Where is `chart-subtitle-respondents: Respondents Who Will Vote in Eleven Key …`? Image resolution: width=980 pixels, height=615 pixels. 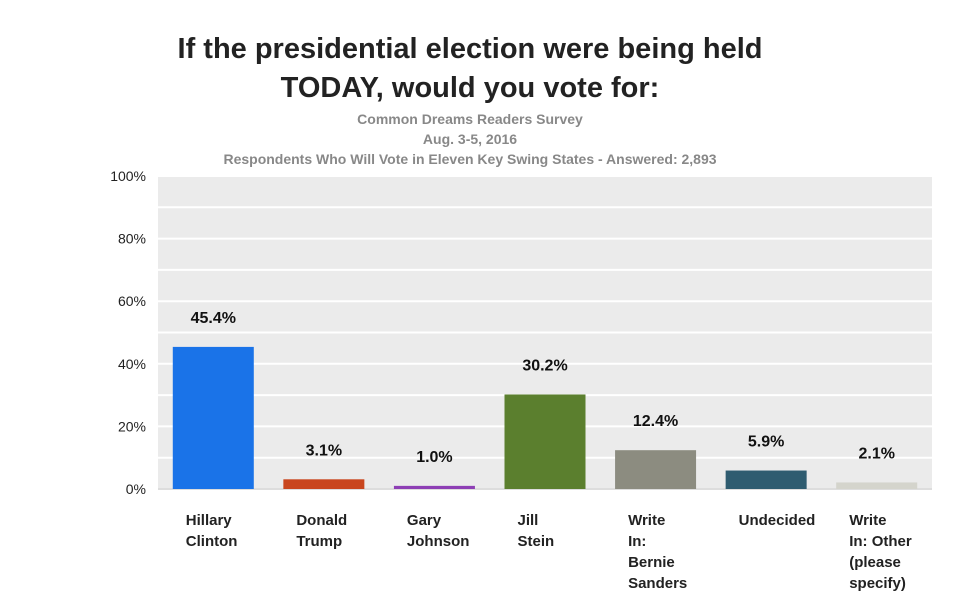 chart-subtitle-respondents: Respondents Who Will Vote in Eleven Key … is located at coordinates (470, 159).